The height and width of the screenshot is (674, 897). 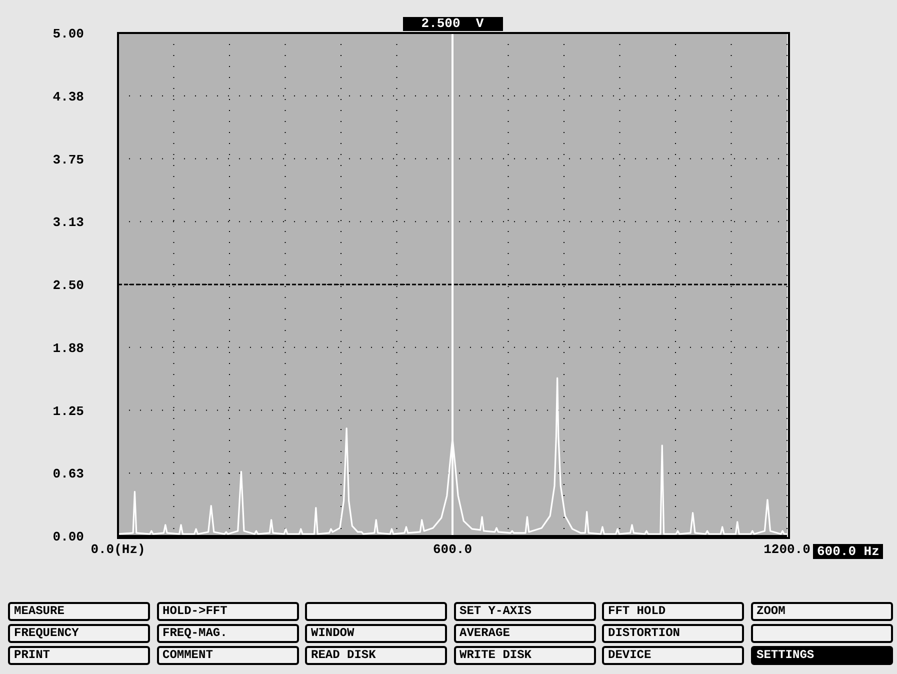 What do you see at coordinates (452, 23) in the screenshot?
I see `annotation: 2.500 V` at bounding box center [452, 23].